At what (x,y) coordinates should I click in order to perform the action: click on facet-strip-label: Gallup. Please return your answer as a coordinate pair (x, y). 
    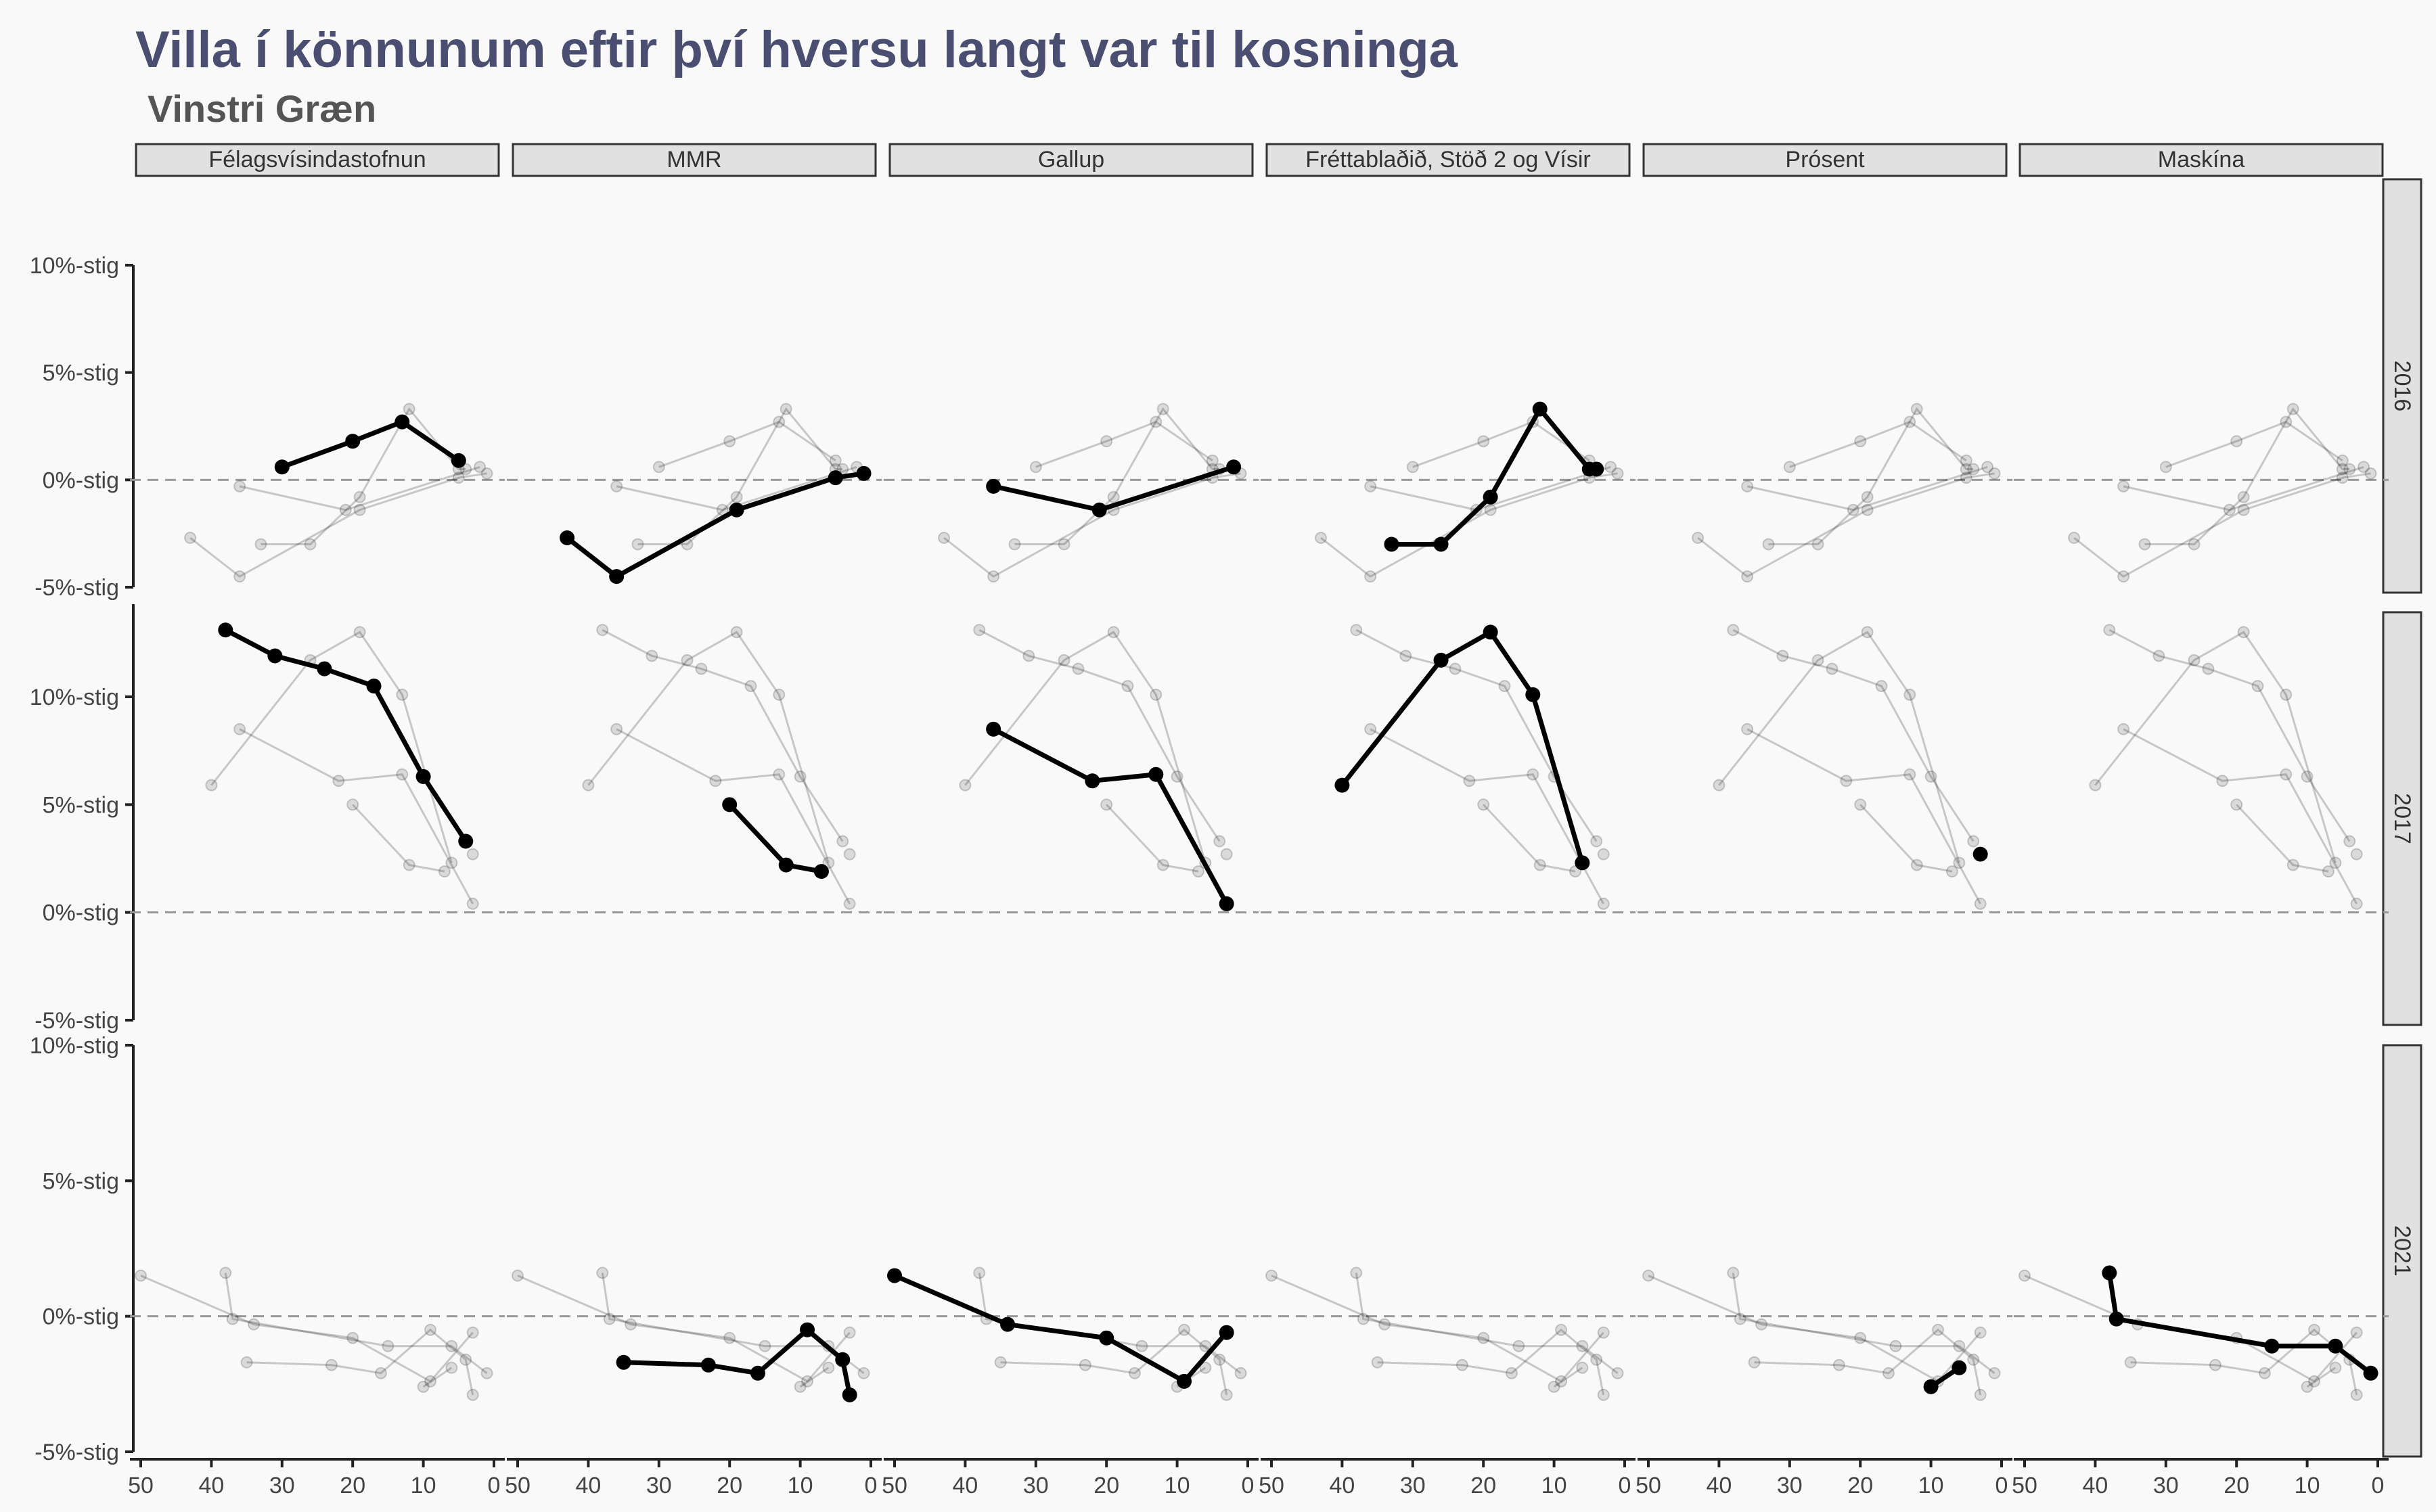
    Looking at the image, I should click on (1071, 160).